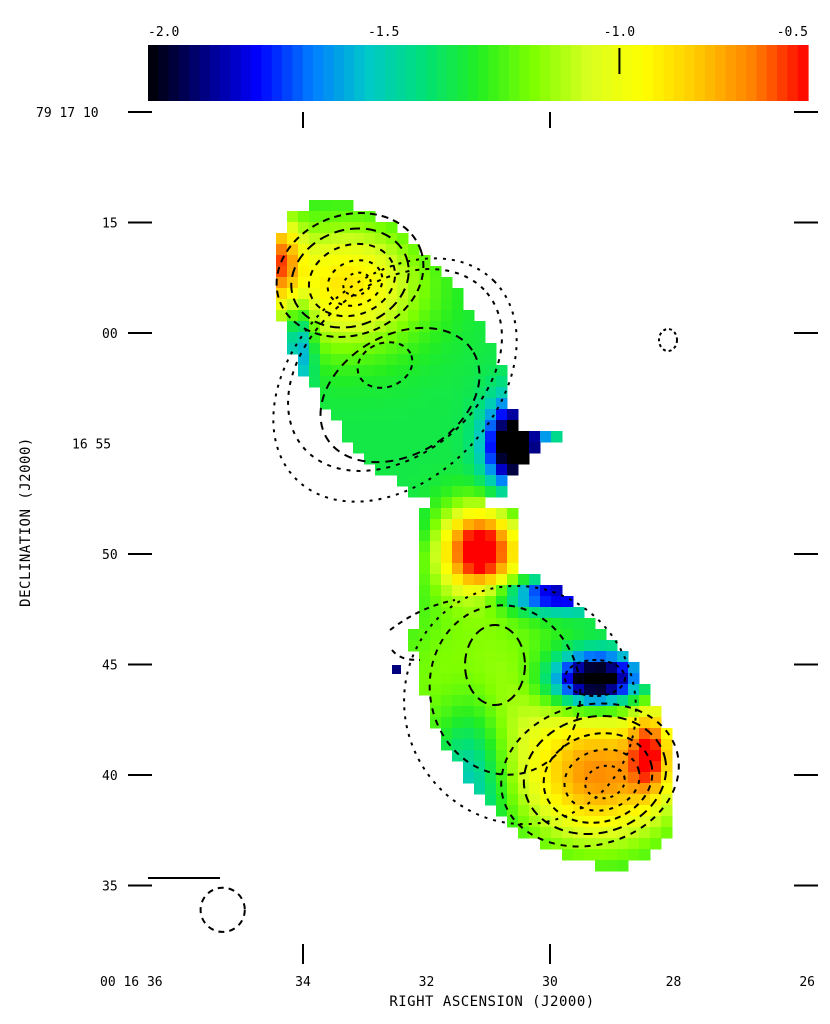 The height and width of the screenshot is (1024, 830). What do you see at coordinates (550, 982) in the screenshot?
I see `x-tick-label: 30` at bounding box center [550, 982].